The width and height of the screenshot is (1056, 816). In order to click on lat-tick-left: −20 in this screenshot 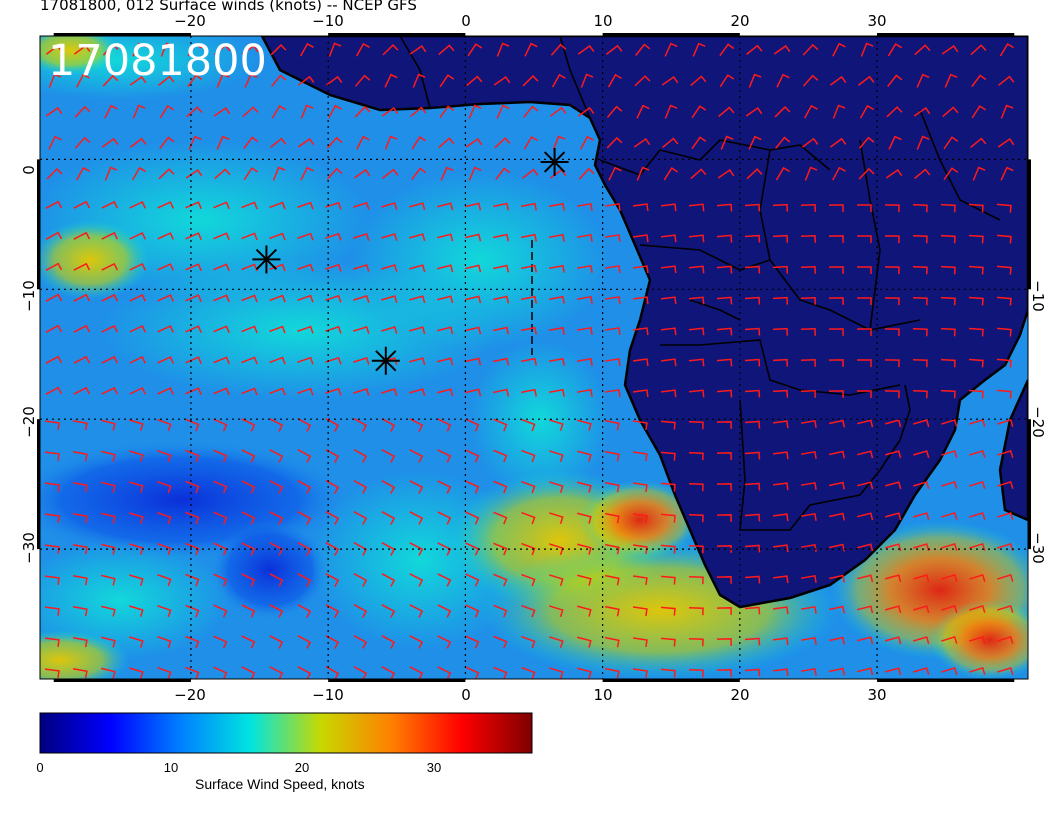, I will do `click(29, 422)`.